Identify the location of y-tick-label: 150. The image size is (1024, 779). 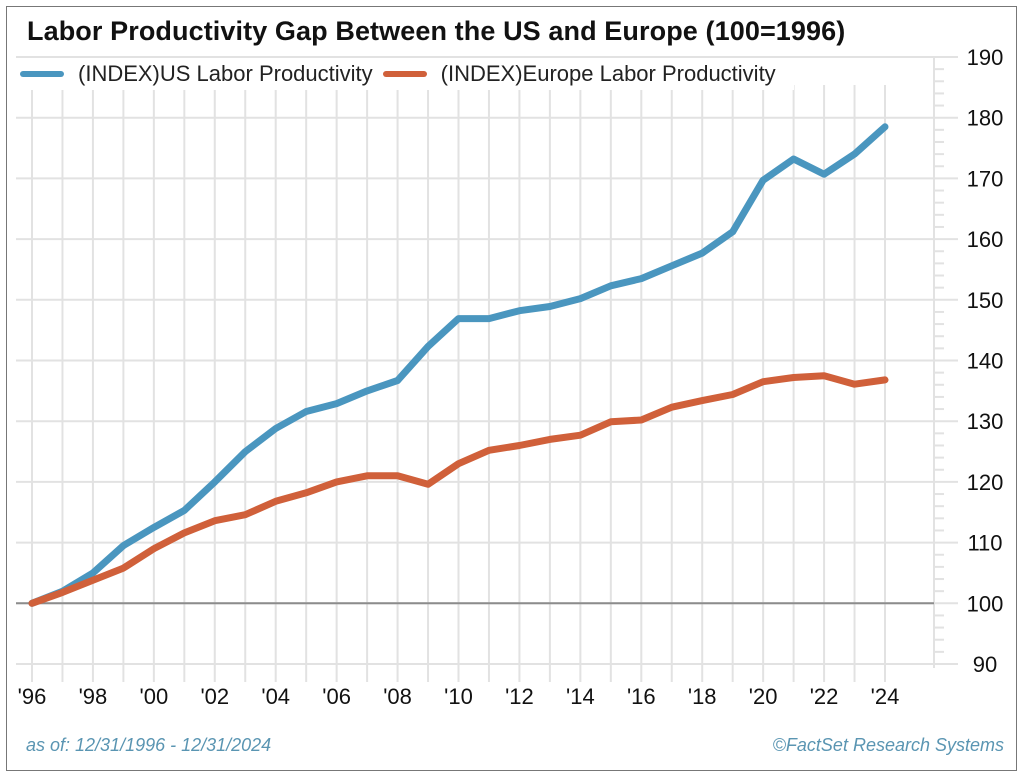
(985, 300).